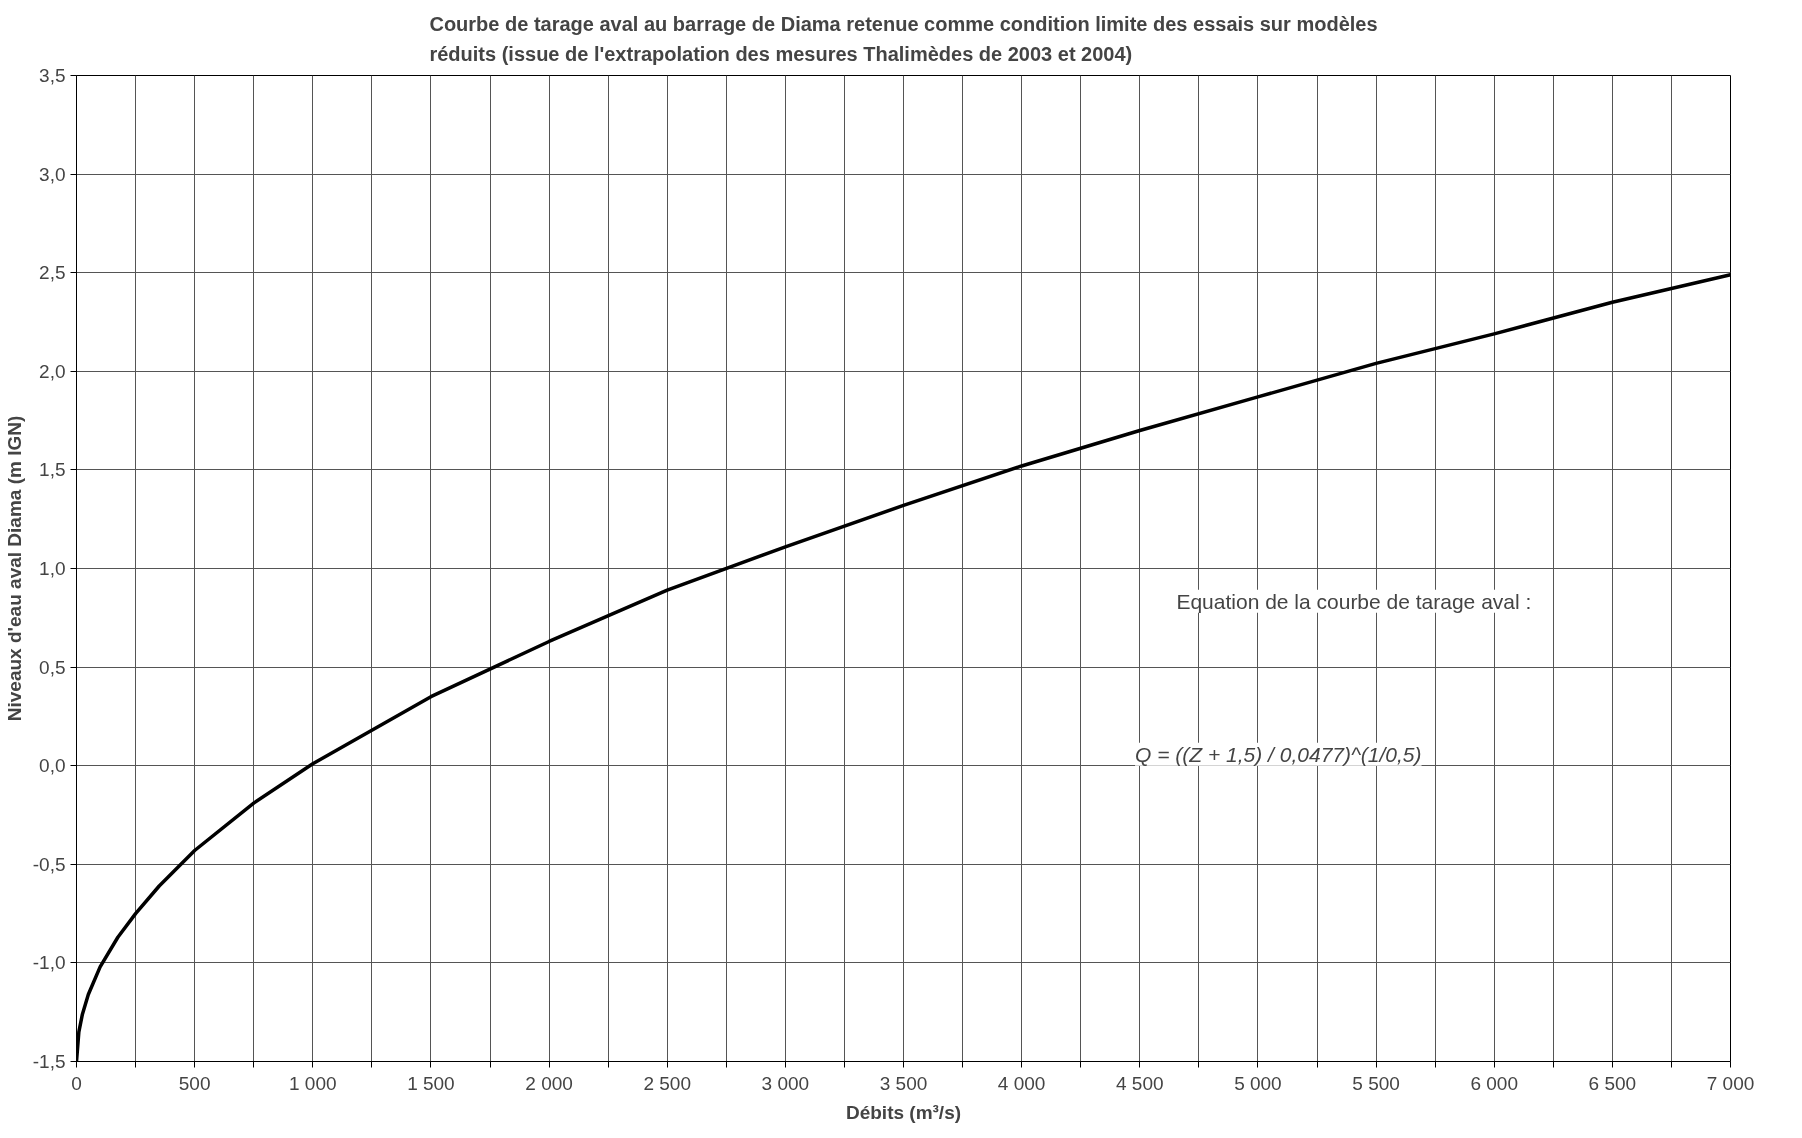 Image resolution: width=1802 pixels, height=1138 pixels. What do you see at coordinates (52, 371) in the screenshot?
I see `y-tick-label: 2,0` at bounding box center [52, 371].